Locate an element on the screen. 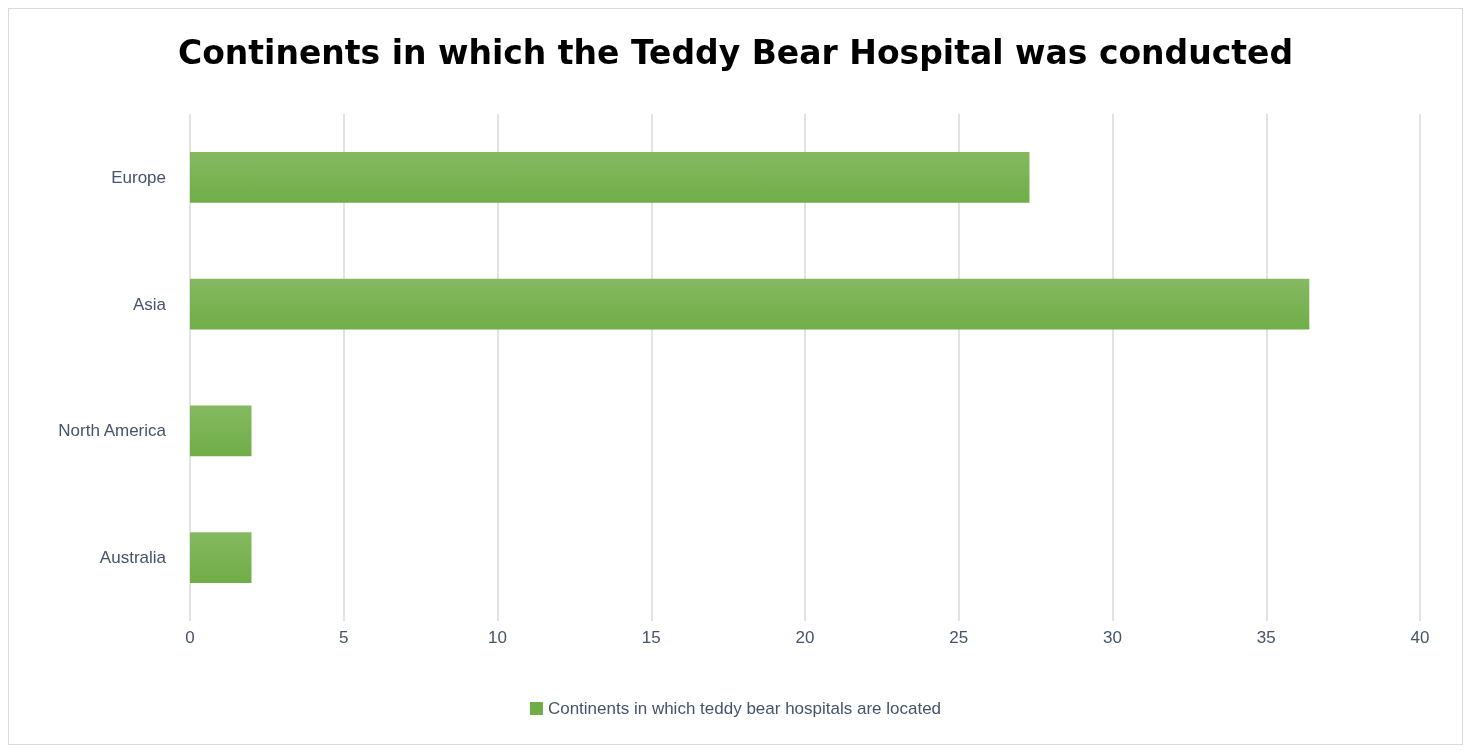 The width and height of the screenshot is (1473, 755). x-tick-label: 0 is located at coordinates (190, 637).